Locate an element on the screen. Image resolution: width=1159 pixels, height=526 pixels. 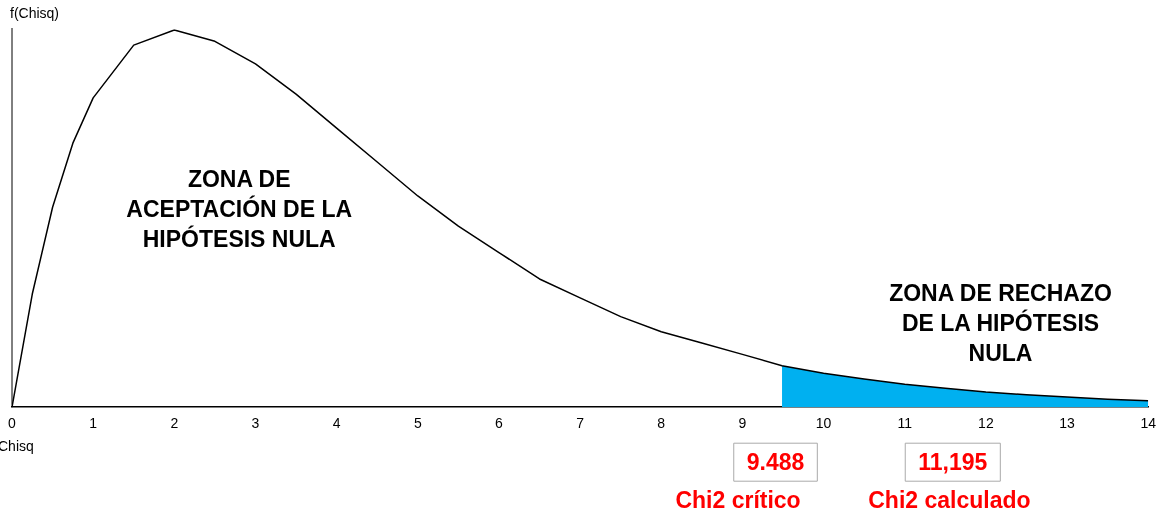
x-tick-label: 13 is located at coordinates (1067, 423).